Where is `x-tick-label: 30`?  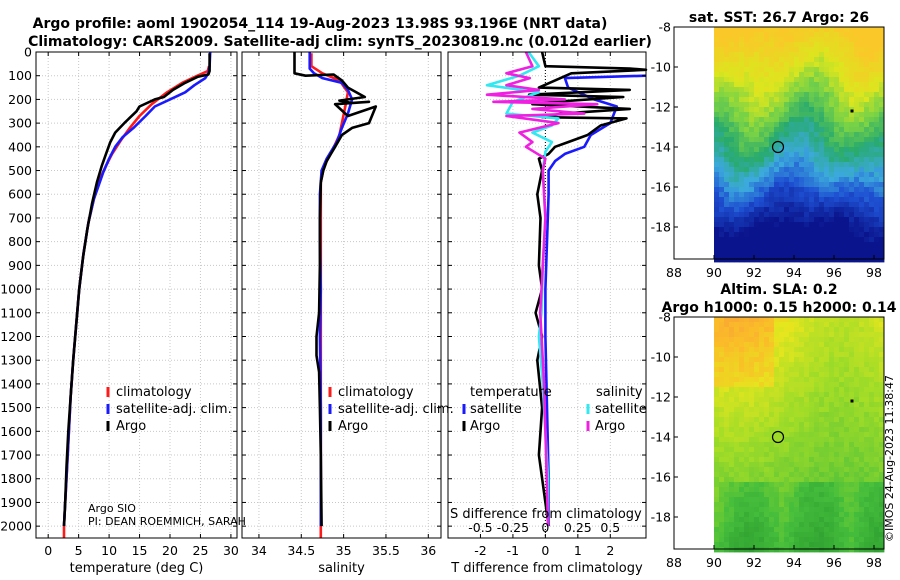 x-tick-label: 30 is located at coordinates (231, 550).